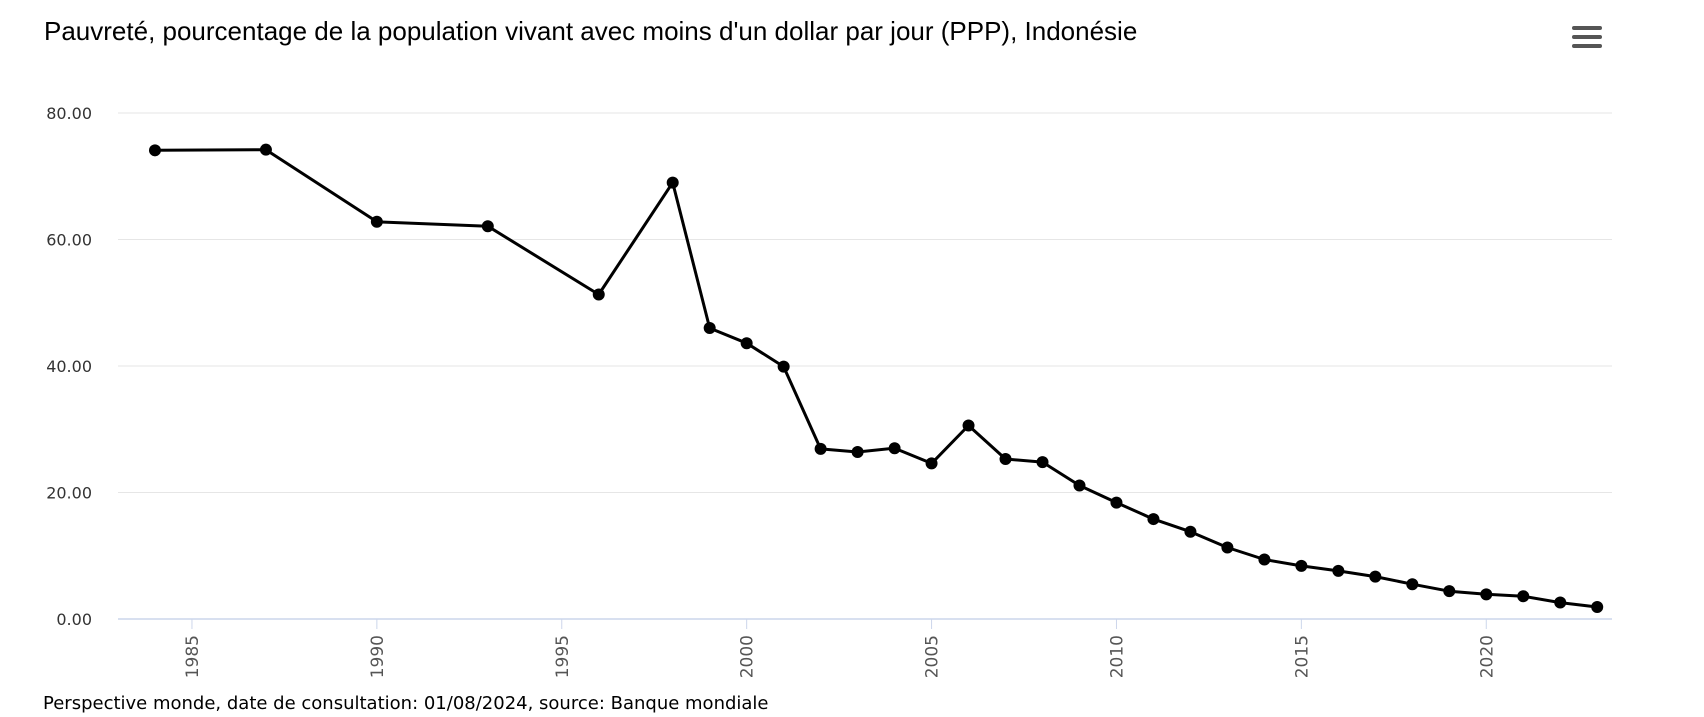 The width and height of the screenshot is (1704, 717). Describe the element at coordinates (865, 648) in the screenshot. I see `x-axis: 1985 1990 1995 2000 2005 2010 2015 2020` at that location.